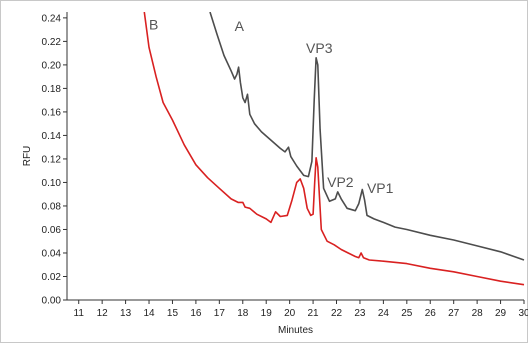 The image size is (528, 343). What do you see at coordinates (153, 25) in the screenshot?
I see `annotation-b: B` at bounding box center [153, 25].